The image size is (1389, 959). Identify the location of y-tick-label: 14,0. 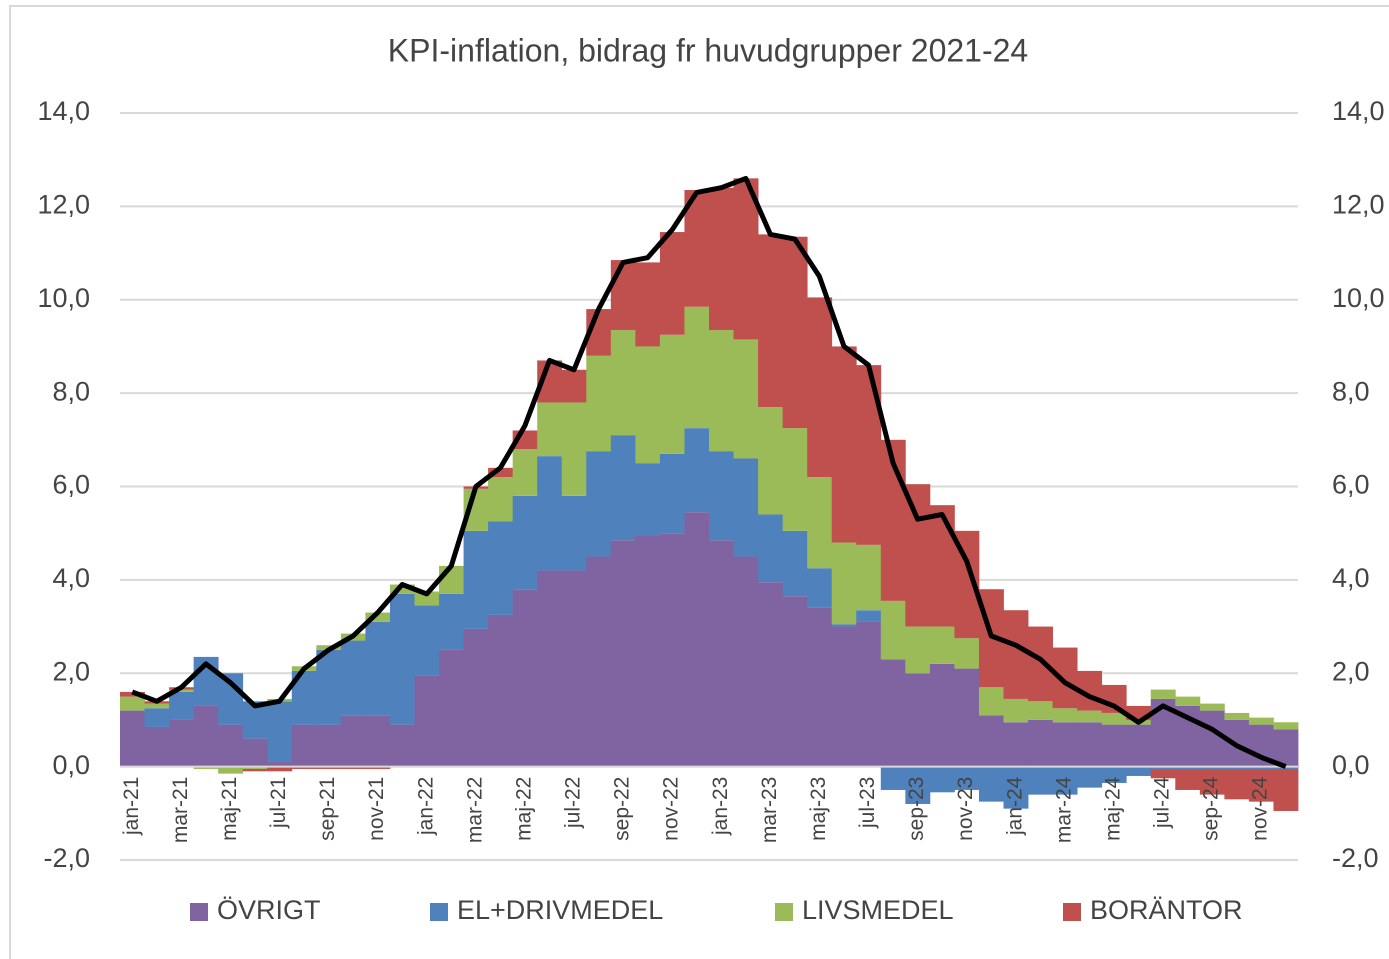
(63, 111).